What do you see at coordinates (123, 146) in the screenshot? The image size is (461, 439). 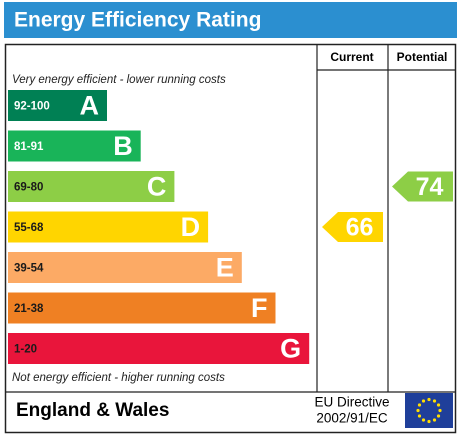 I see `band-letter: B` at bounding box center [123, 146].